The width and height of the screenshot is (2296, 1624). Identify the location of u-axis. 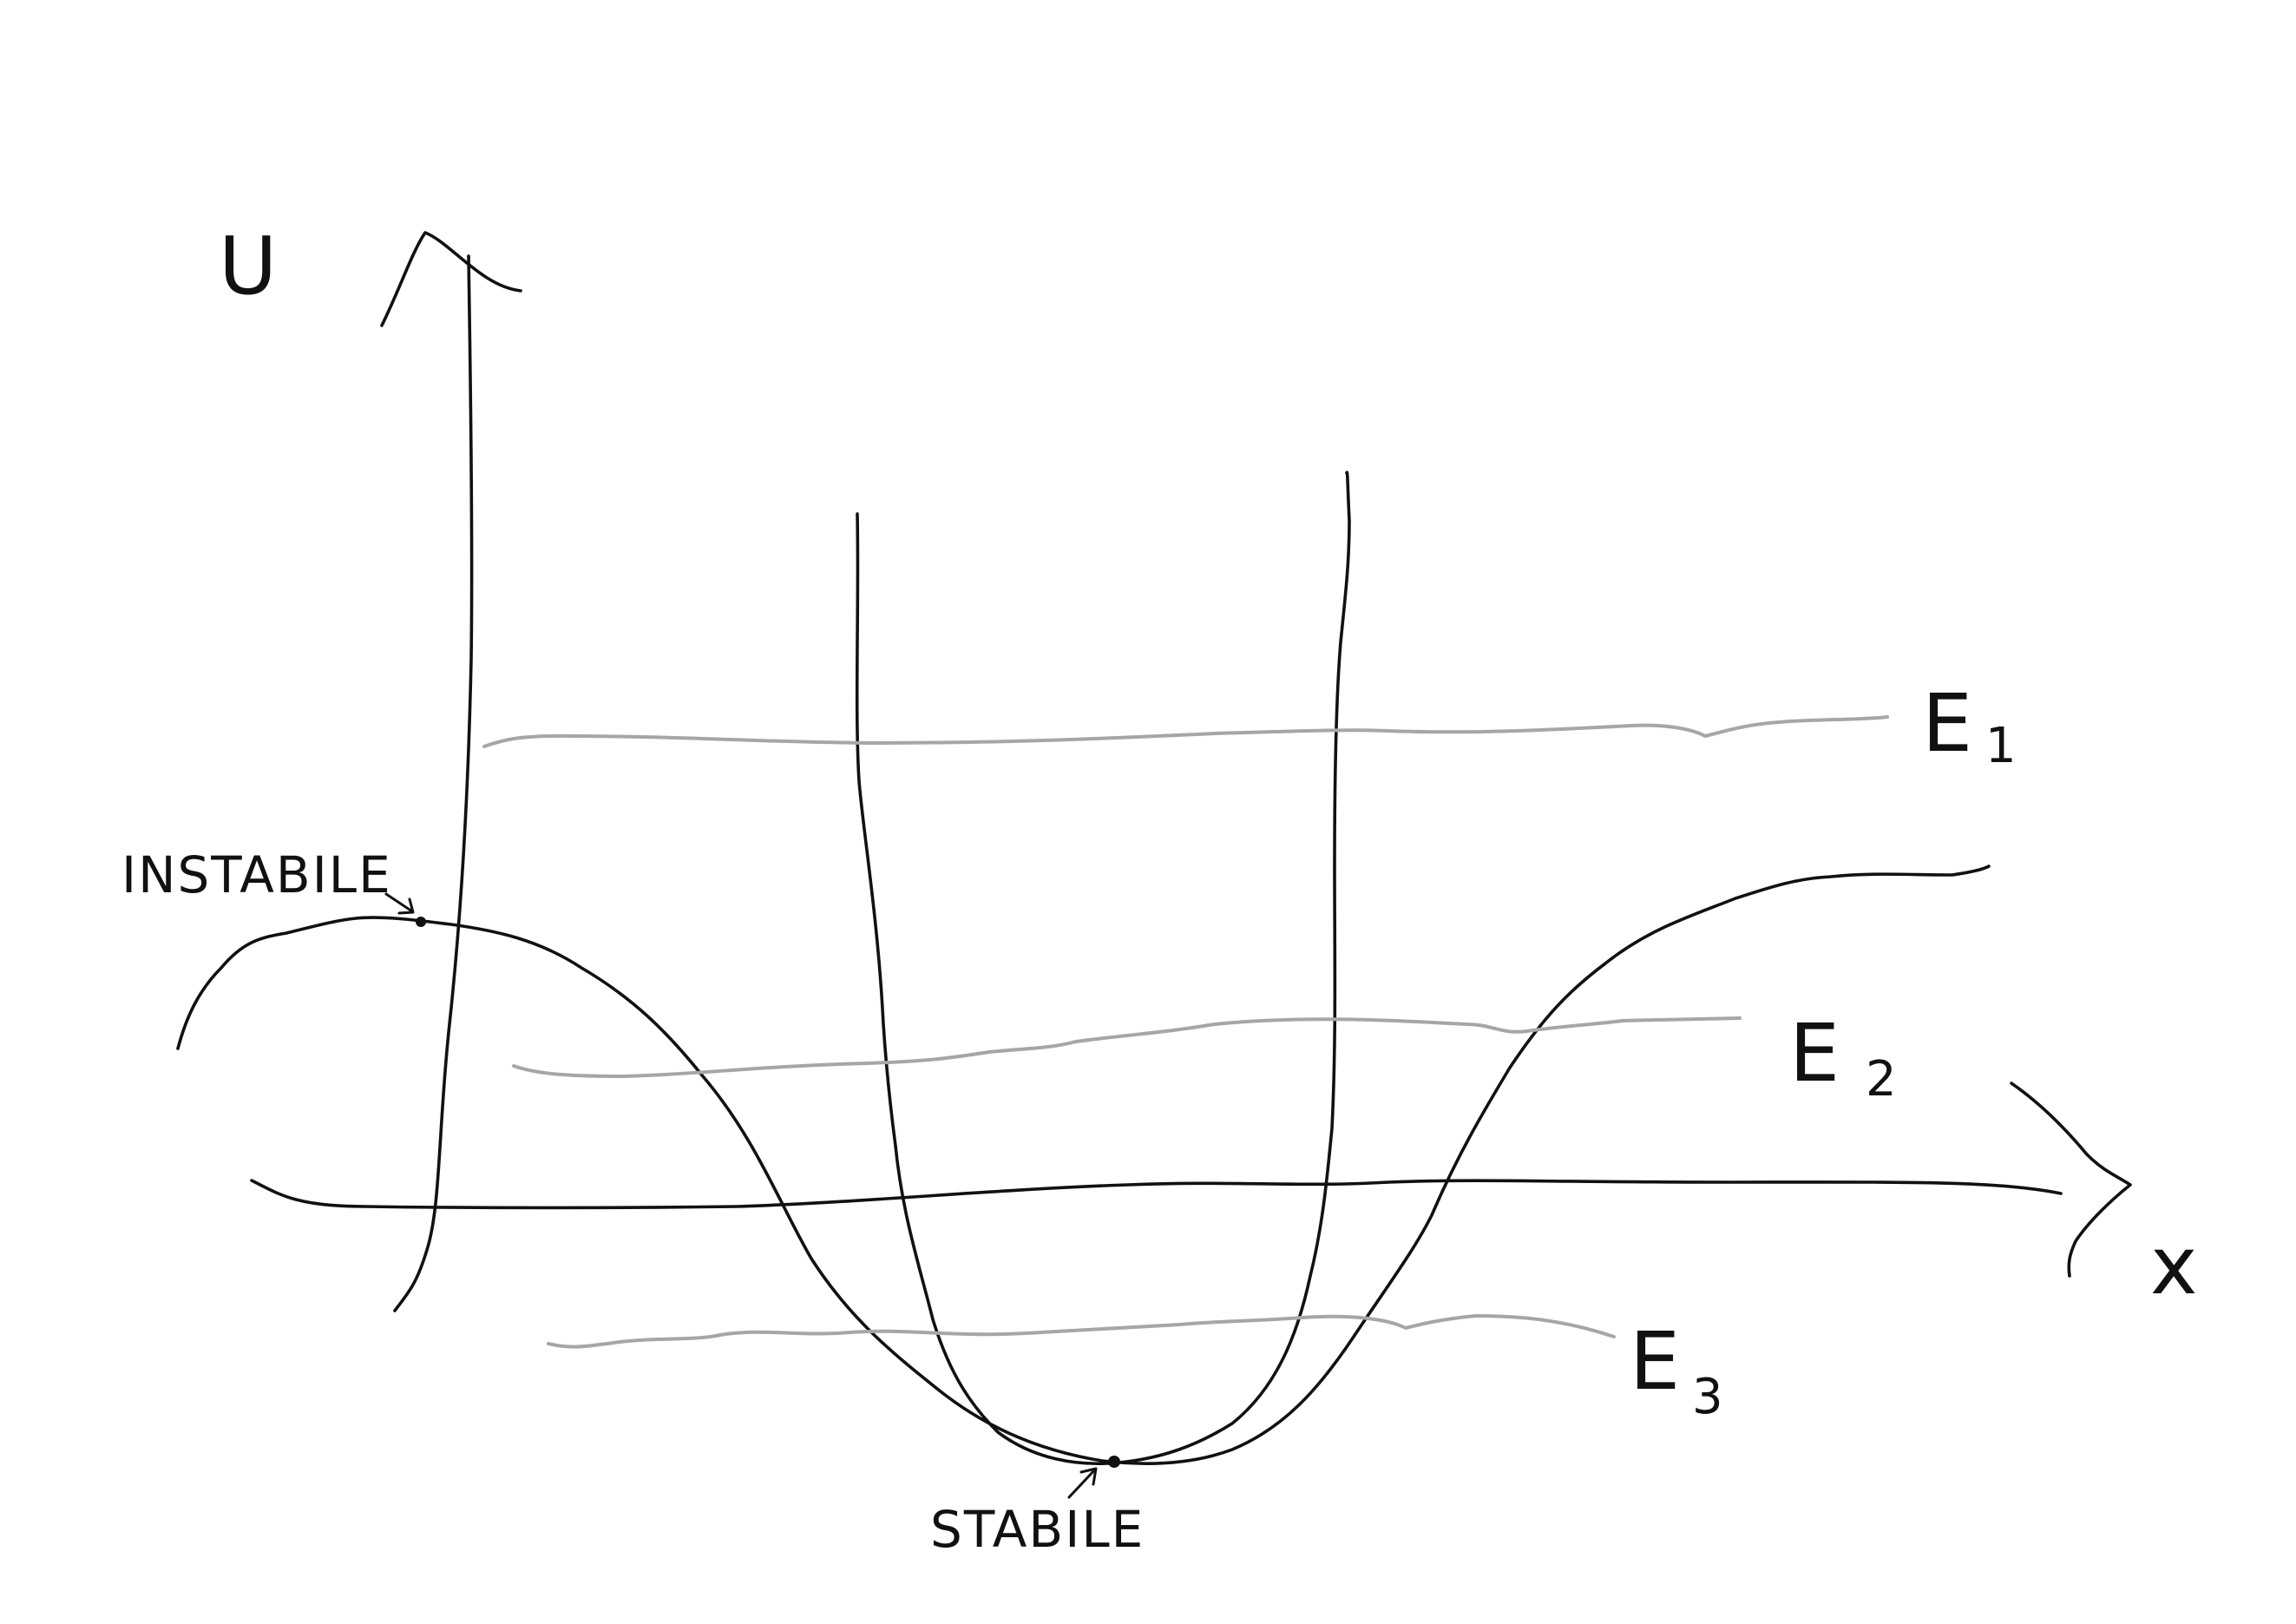
(433, 783).